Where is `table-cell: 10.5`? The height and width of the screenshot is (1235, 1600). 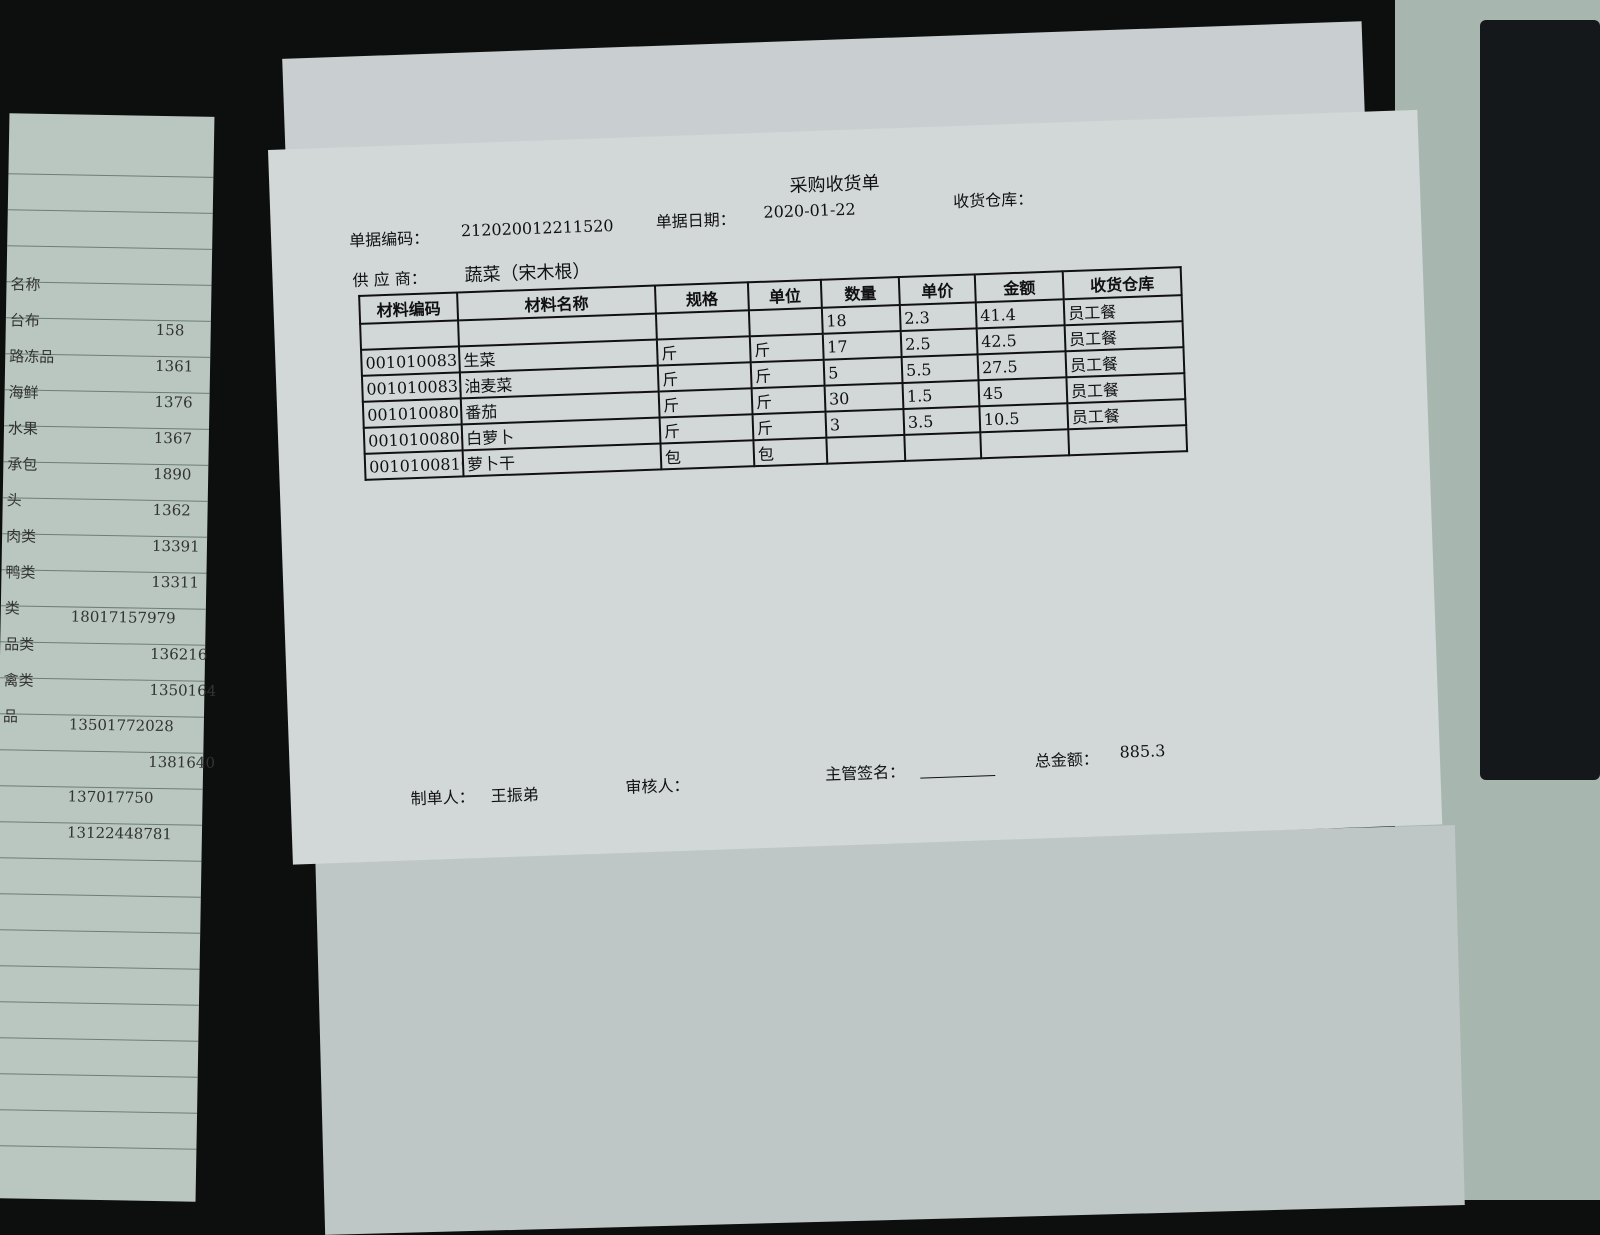
table-cell: 10.5 is located at coordinates (1024, 418).